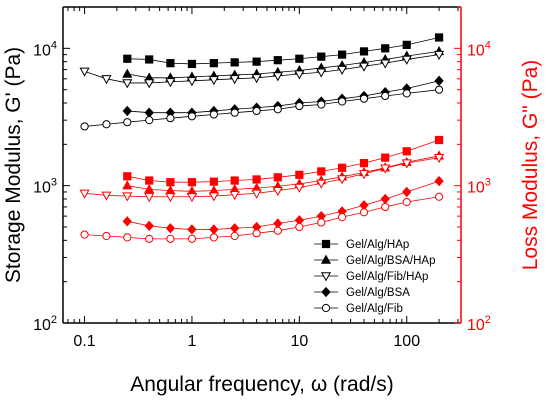 Image resolution: width=550 pixels, height=403 pixels. I want to click on loss-line-gel-alg-fib-hap, so click(262, 177).